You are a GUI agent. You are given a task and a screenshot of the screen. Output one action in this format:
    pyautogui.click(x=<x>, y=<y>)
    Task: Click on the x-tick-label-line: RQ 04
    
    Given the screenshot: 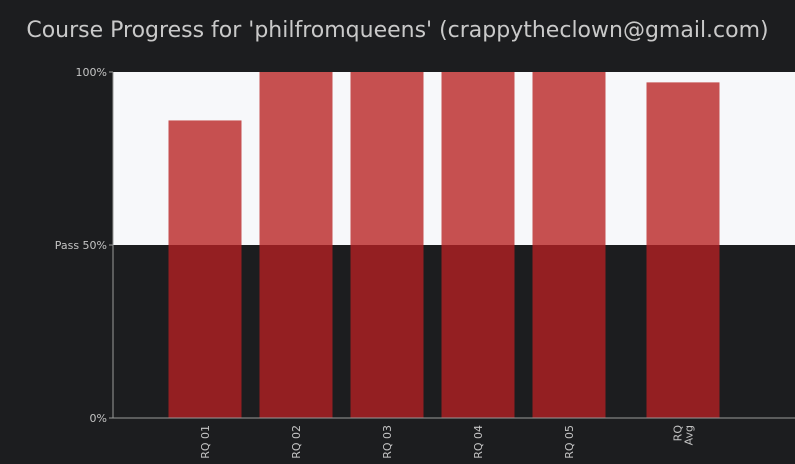 What is the action you would take?
    pyautogui.click(x=478, y=442)
    